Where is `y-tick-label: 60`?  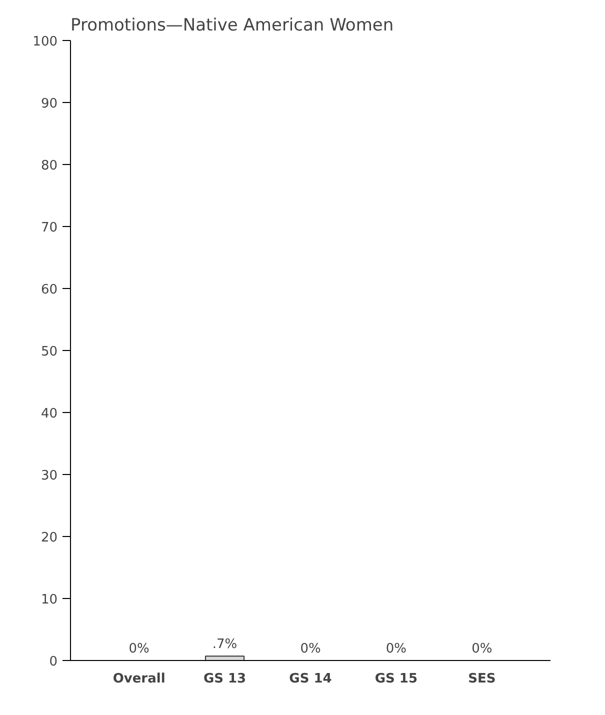 y-tick-label: 60 is located at coordinates (49, 290).